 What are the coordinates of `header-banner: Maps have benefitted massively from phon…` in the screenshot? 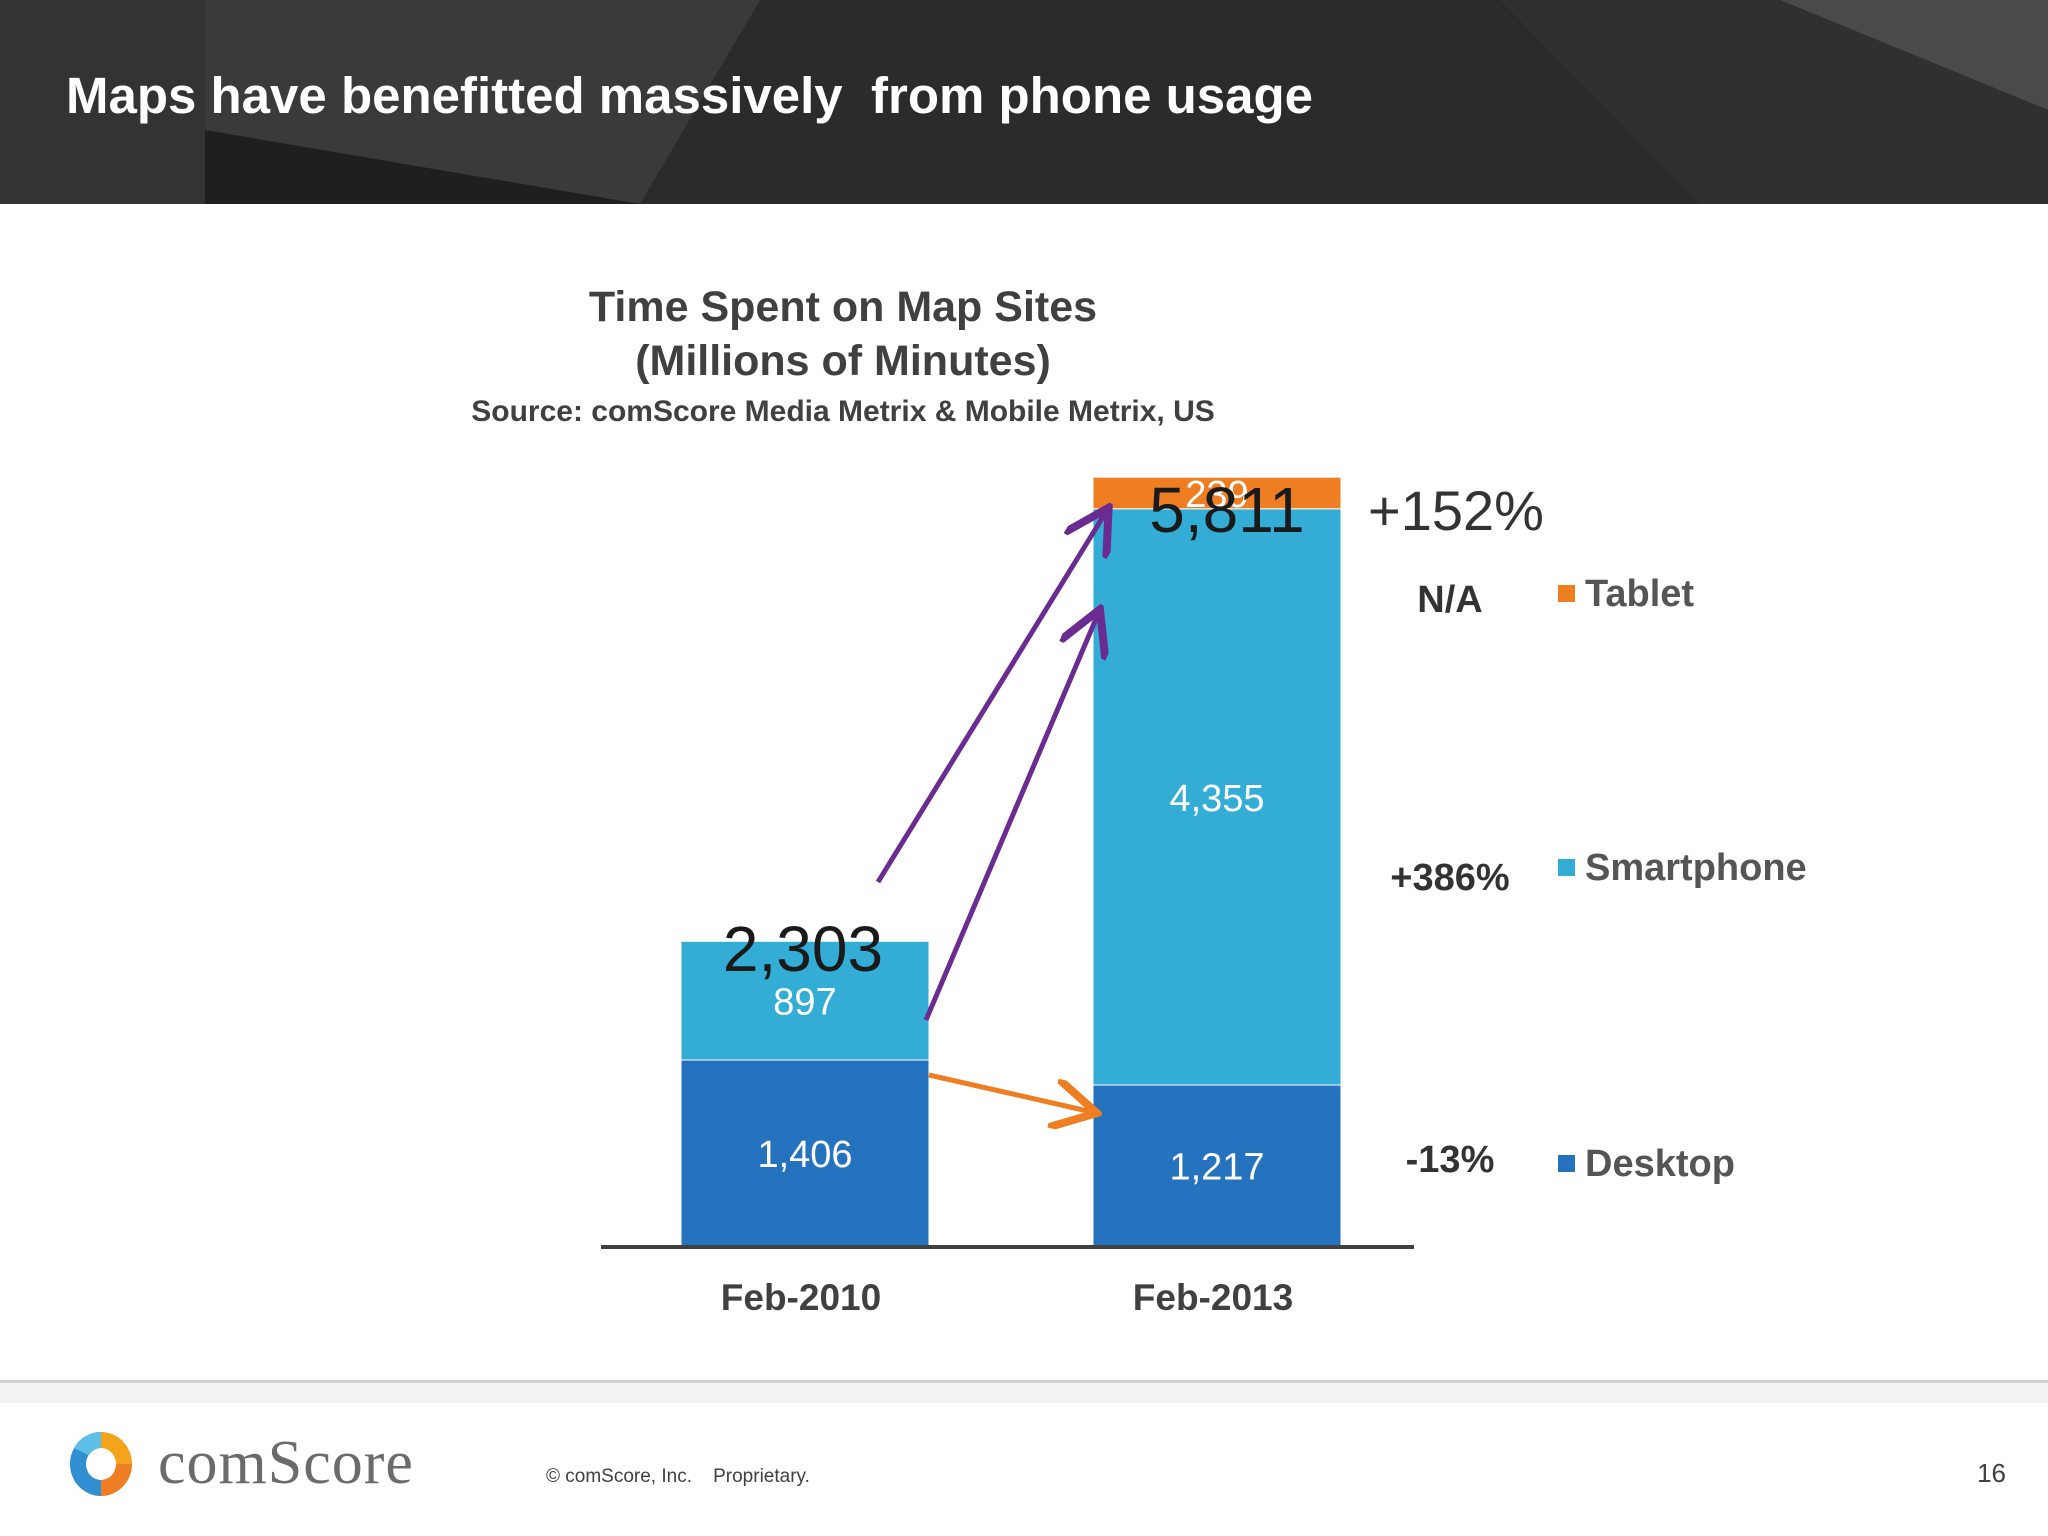 It's located at (1024, 102).